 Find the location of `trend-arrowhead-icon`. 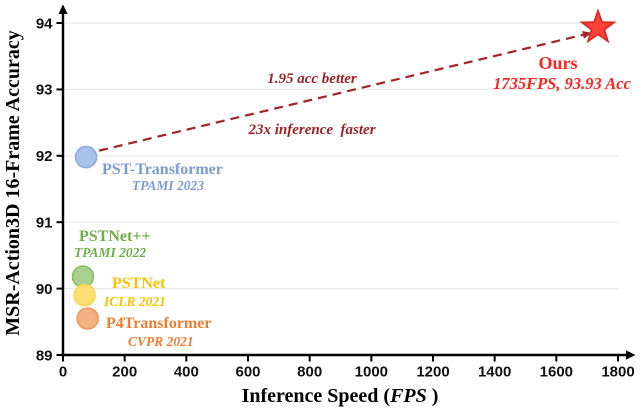

trend-arrowhead-icon is located at coordinates (587, 34).